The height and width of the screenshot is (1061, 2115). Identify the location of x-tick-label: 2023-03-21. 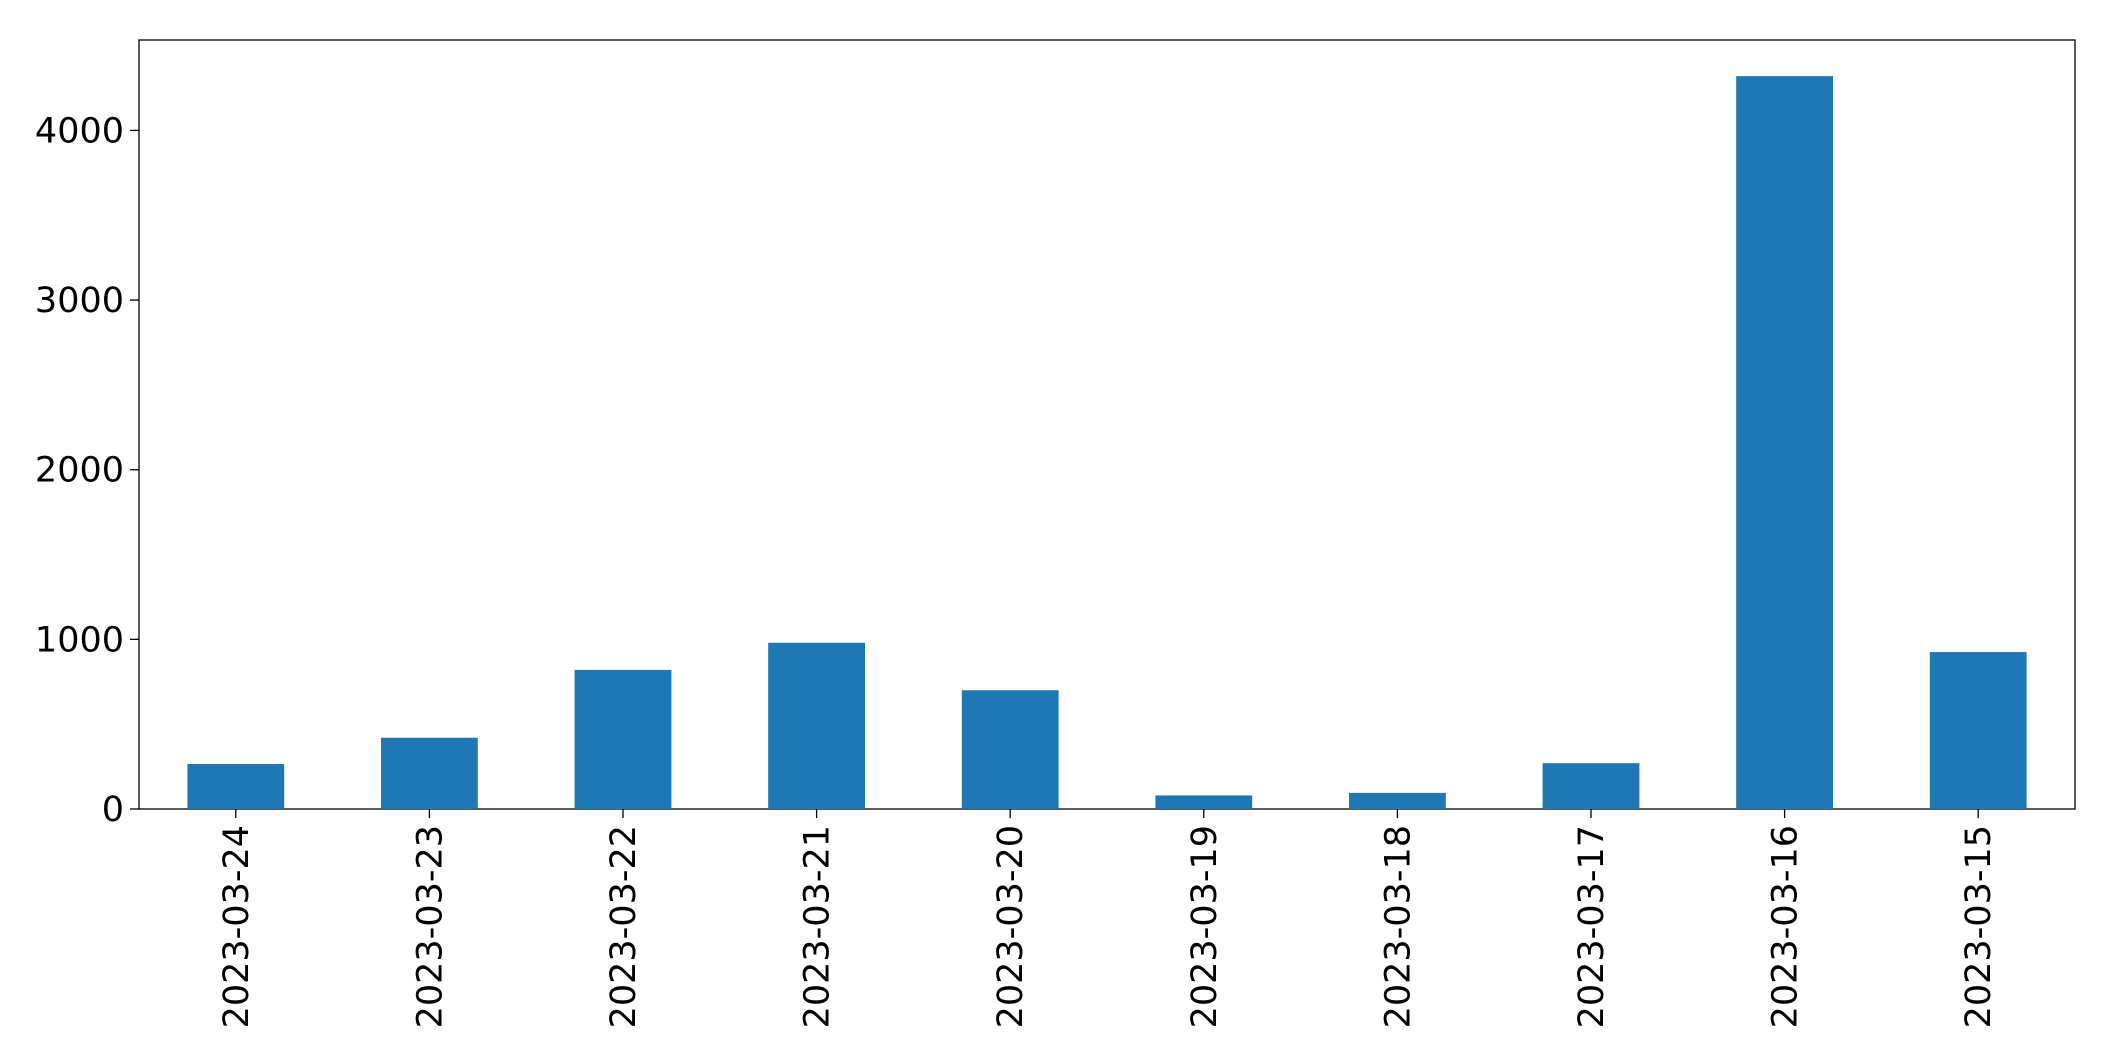
(818, 926).